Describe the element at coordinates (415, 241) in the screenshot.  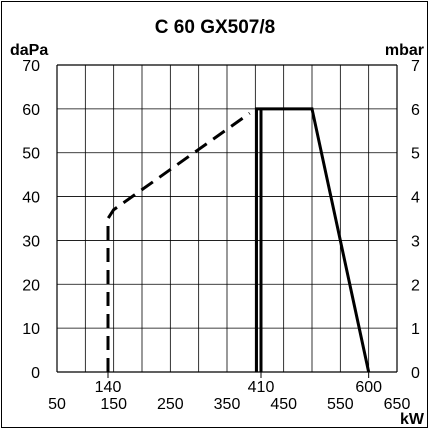
I see `y-tick-right-label: 3` at that location.